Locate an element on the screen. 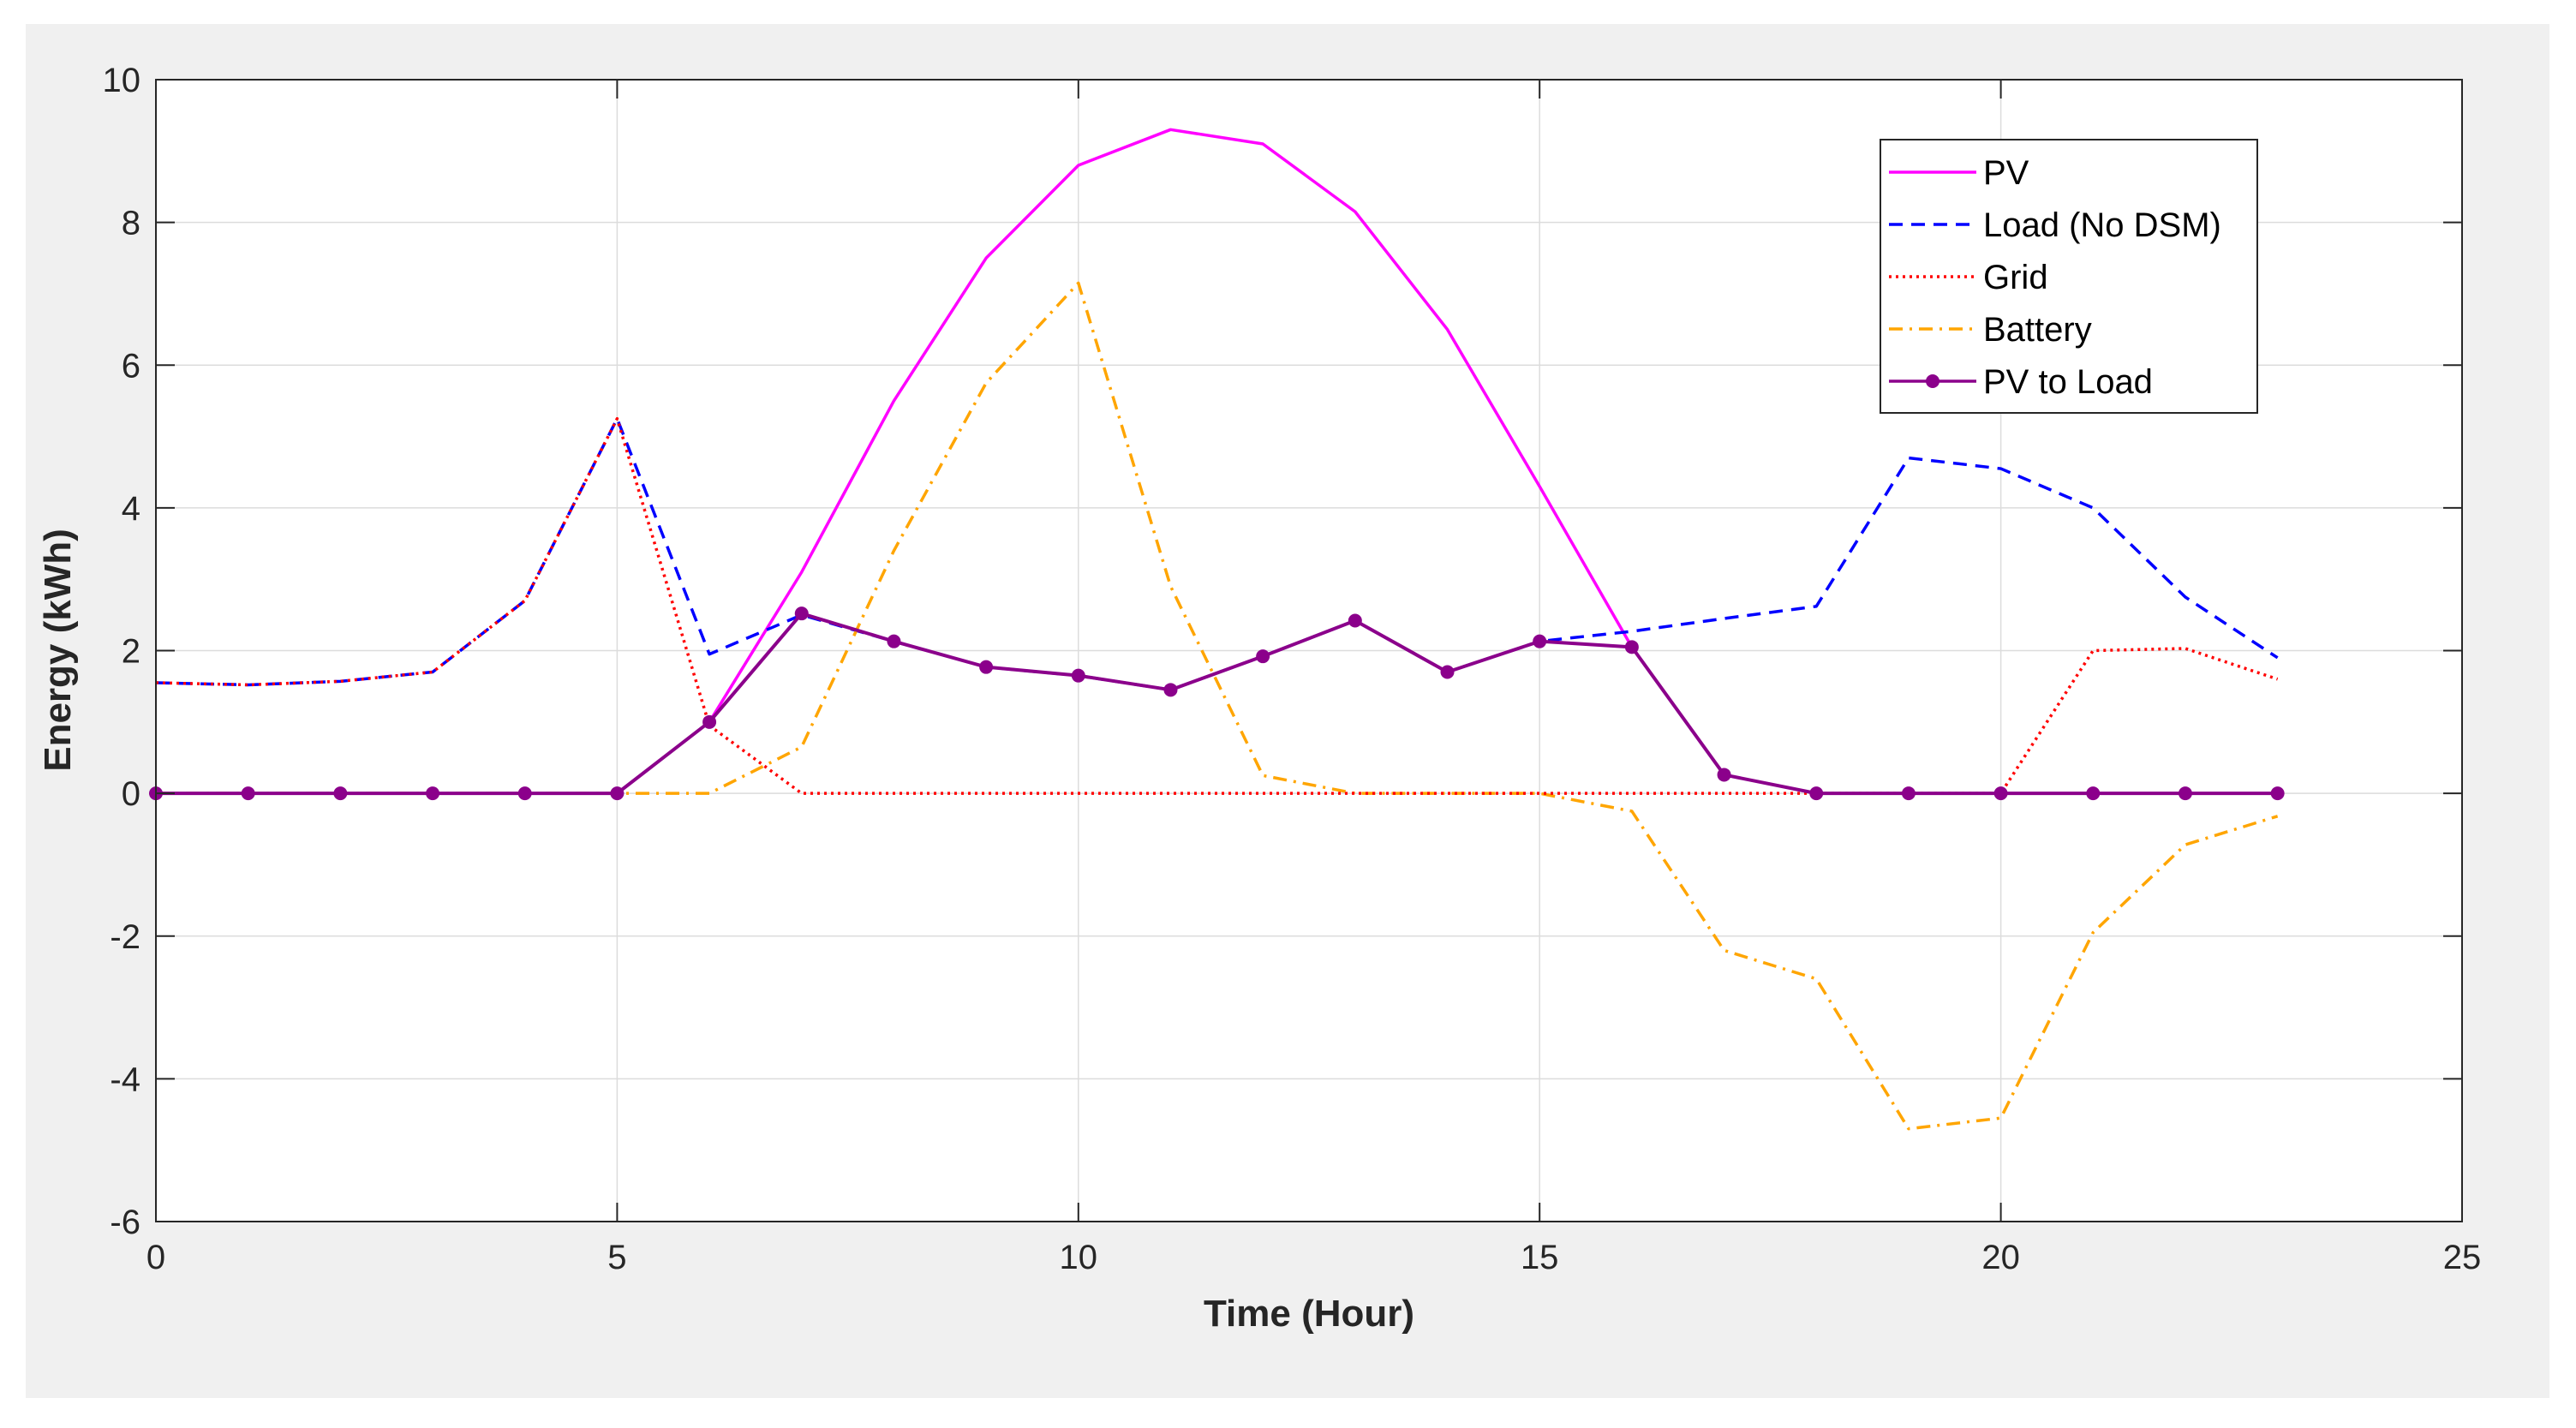 The width and height of the screenshot is (2576, 1428). series-line-pv-to-load is located at coordinates (1217, 704).